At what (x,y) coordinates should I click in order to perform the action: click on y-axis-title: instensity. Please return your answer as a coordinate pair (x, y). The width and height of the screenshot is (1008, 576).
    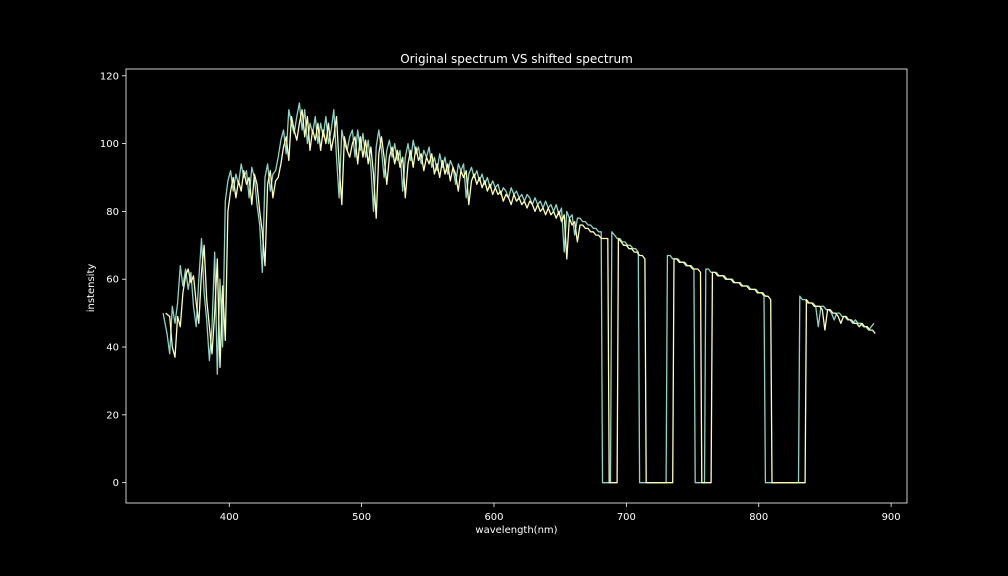
    Looking at the image, I should click on (91, 288).